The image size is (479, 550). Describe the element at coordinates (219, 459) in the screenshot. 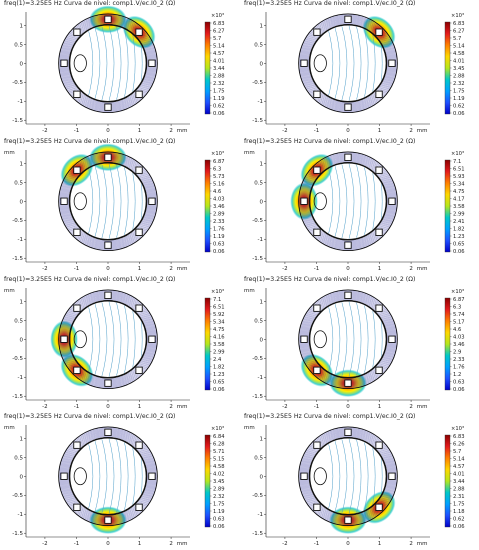

I see `colorbar-tick-label: 5.15` at that location.